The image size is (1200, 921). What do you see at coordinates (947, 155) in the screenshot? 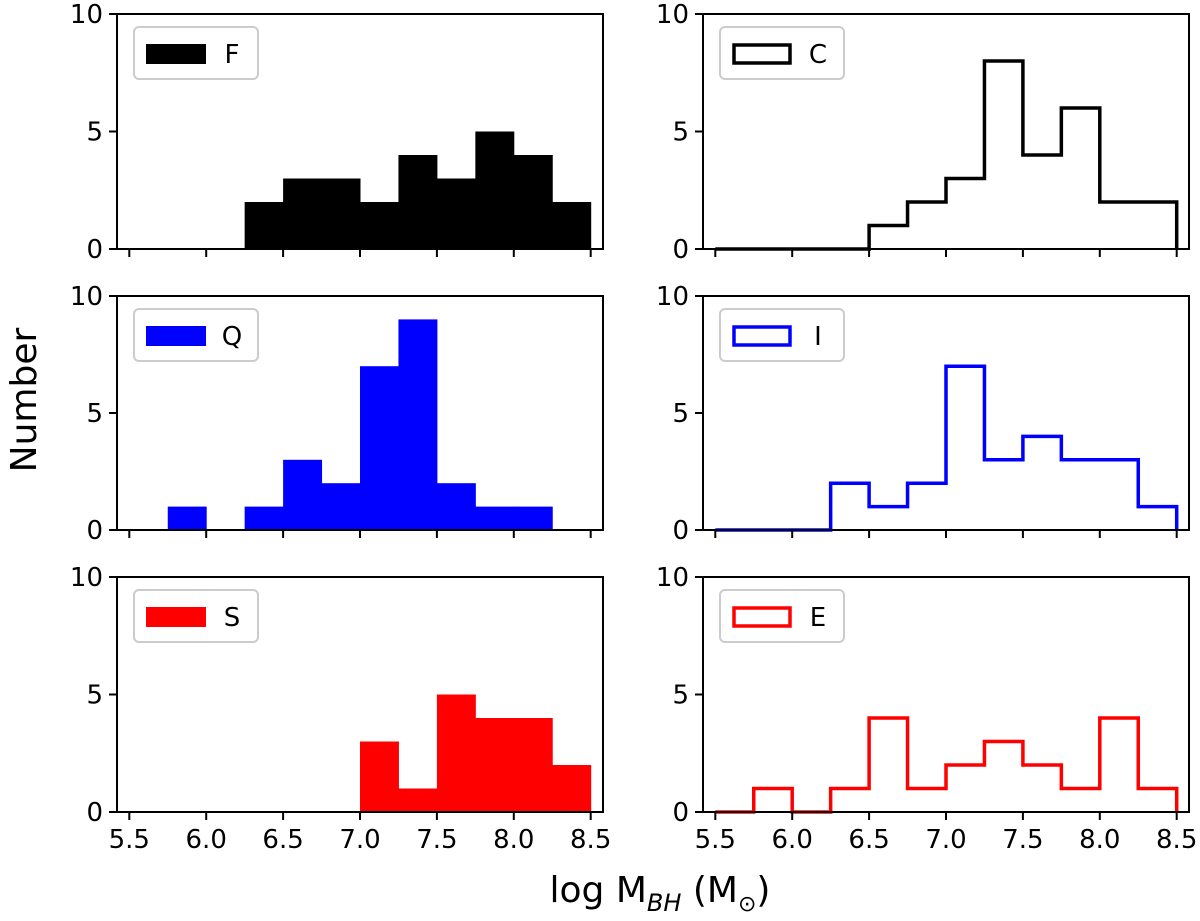
I see `step-line-c` at bounding box center [947, 155].